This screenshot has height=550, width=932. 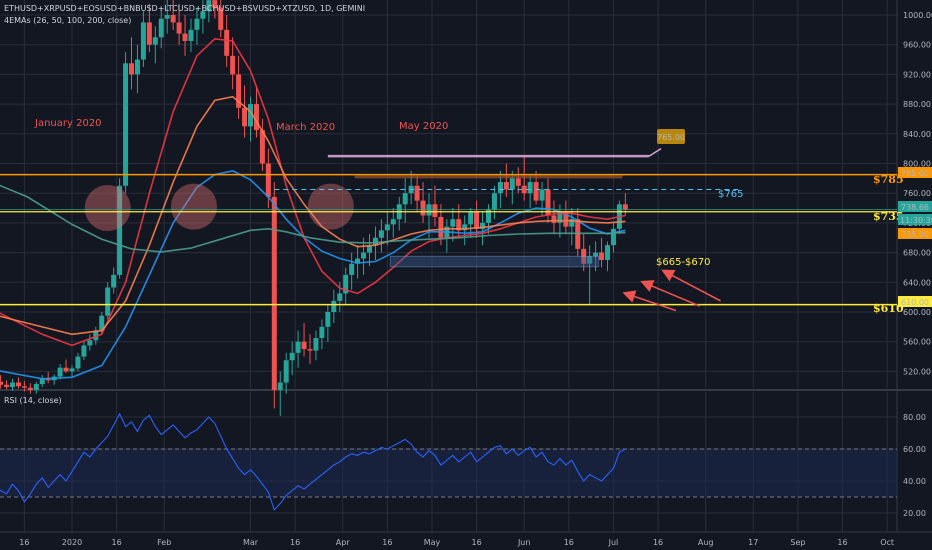 I want to click on ema-200-line, so click(x=313, y=218).